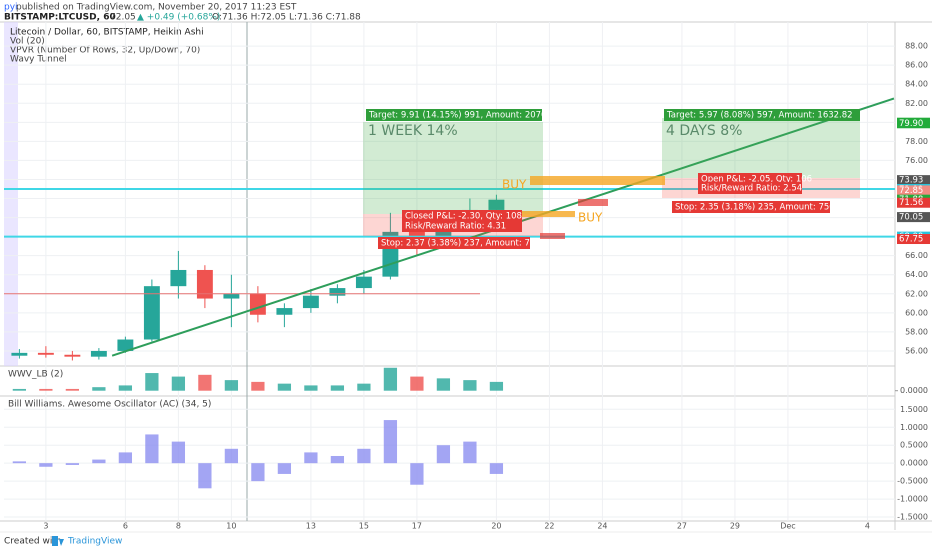 Image resolution: width=932 pixels, height=550 pixels. What do you see at coordinates (704, 131) in the screenshot?
I see `annotation-note: 4 DAYS 8%` at bounding box center [704, 131].